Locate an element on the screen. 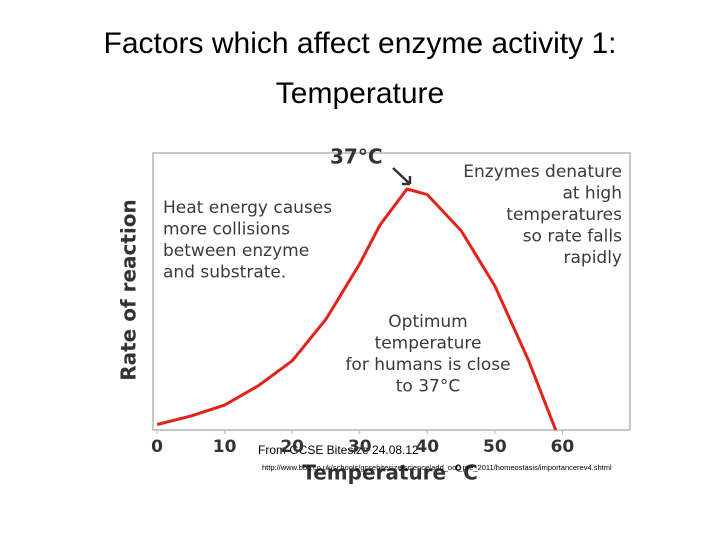 This screenshot has height=540, width=720. slide-title: Factors which affect enzyme activity 1: is located at coordinates (360, 43).